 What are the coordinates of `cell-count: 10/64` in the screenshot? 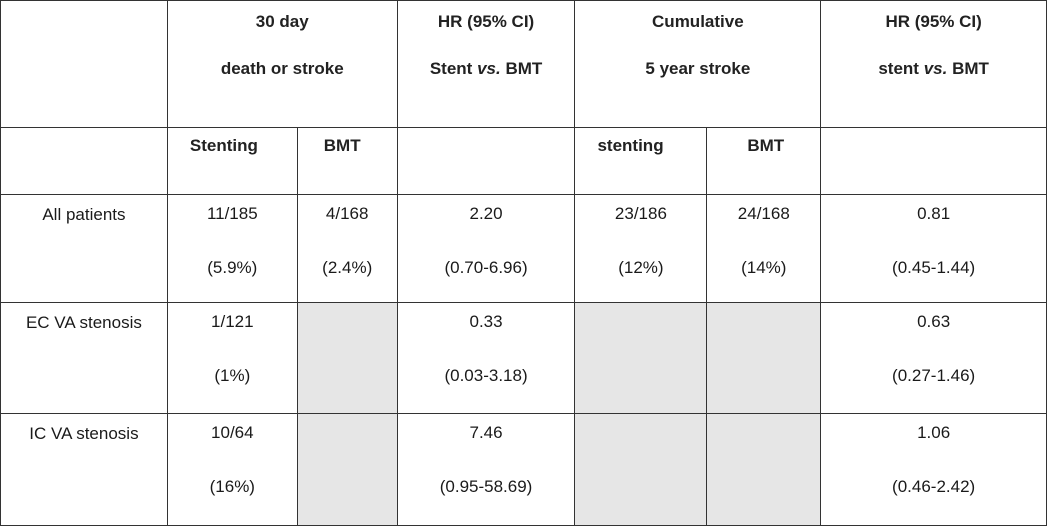 It's located at (232, 432).